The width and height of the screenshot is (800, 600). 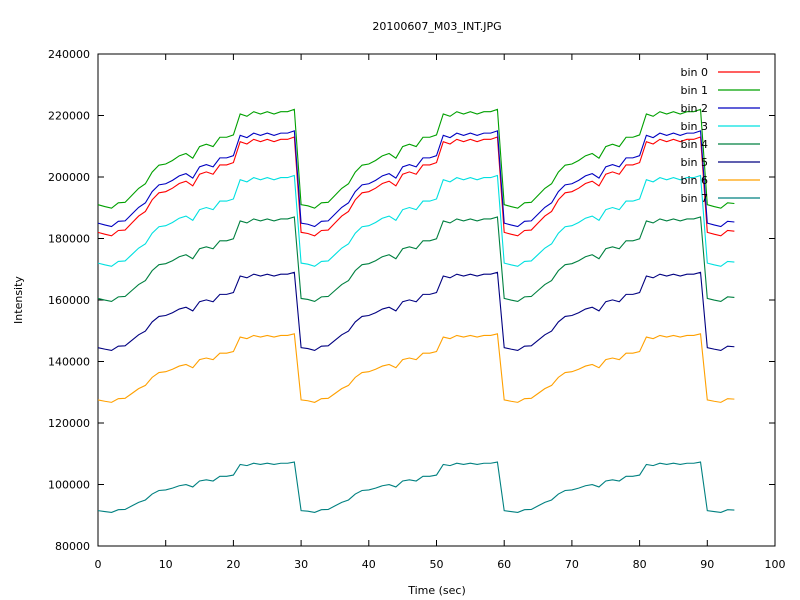 I want to click on legend-label-bin-1: bin 1, so click(x=694, y=90).